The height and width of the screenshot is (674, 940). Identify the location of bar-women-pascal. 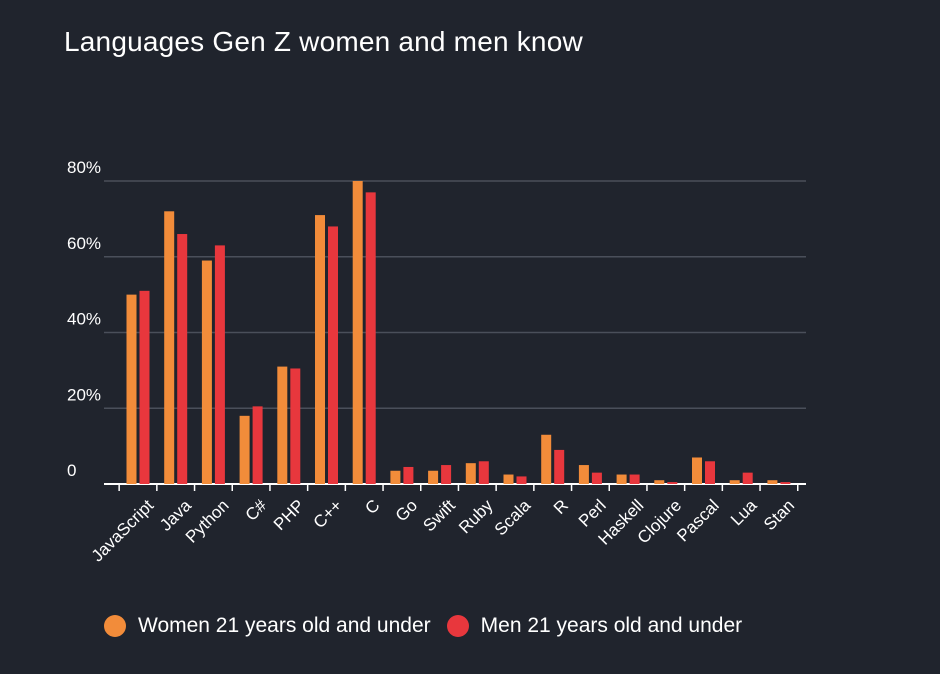
(697, 470).